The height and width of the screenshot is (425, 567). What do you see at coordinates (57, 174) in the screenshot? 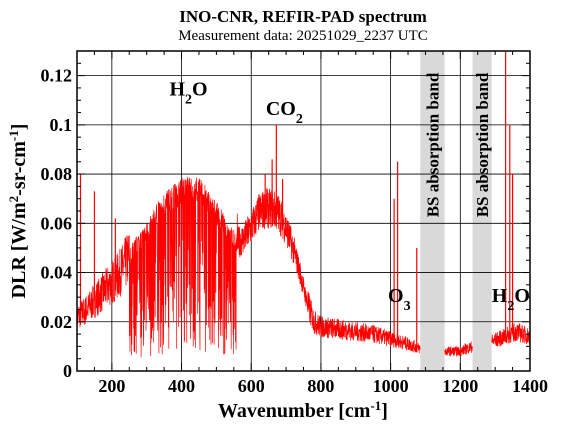
I see `y-tick-label-4: 0.08` at bounding box center [57, 174].